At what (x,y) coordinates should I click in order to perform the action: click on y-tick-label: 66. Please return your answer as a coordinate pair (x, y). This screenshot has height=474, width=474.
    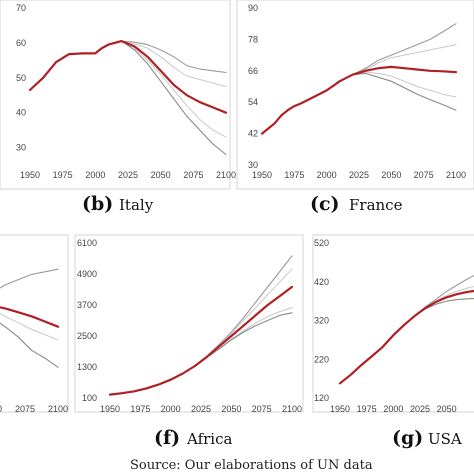
    Looking at the image, I should click on (253, 71).